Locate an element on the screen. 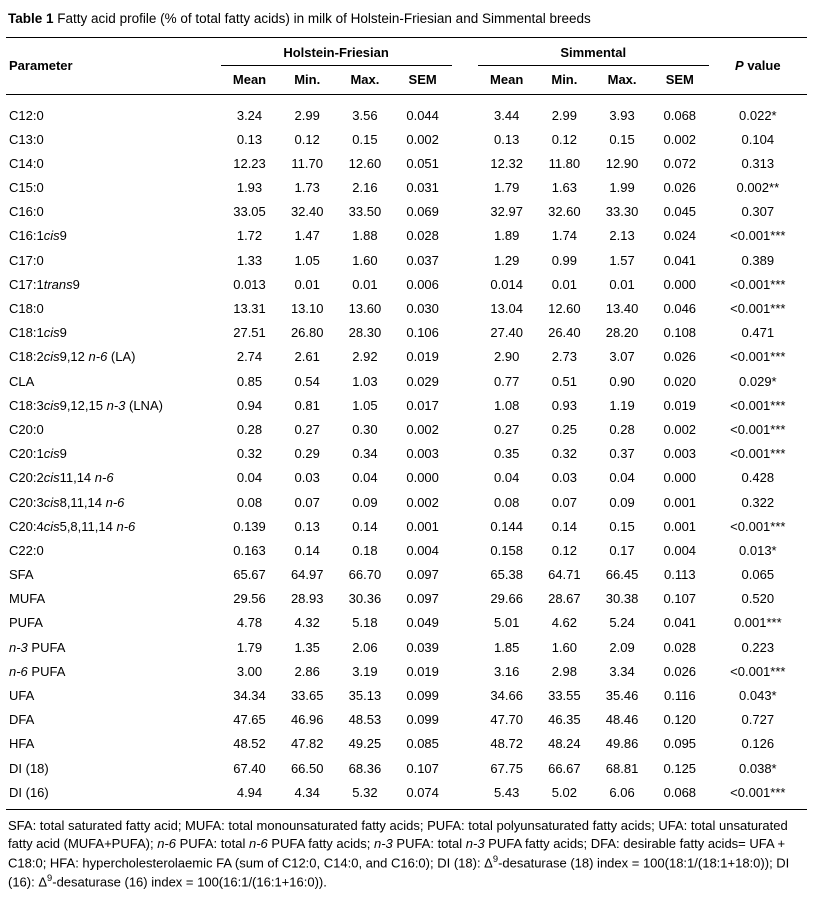  hf-value-cell: 1.93 is located at coordinates (249, 188).